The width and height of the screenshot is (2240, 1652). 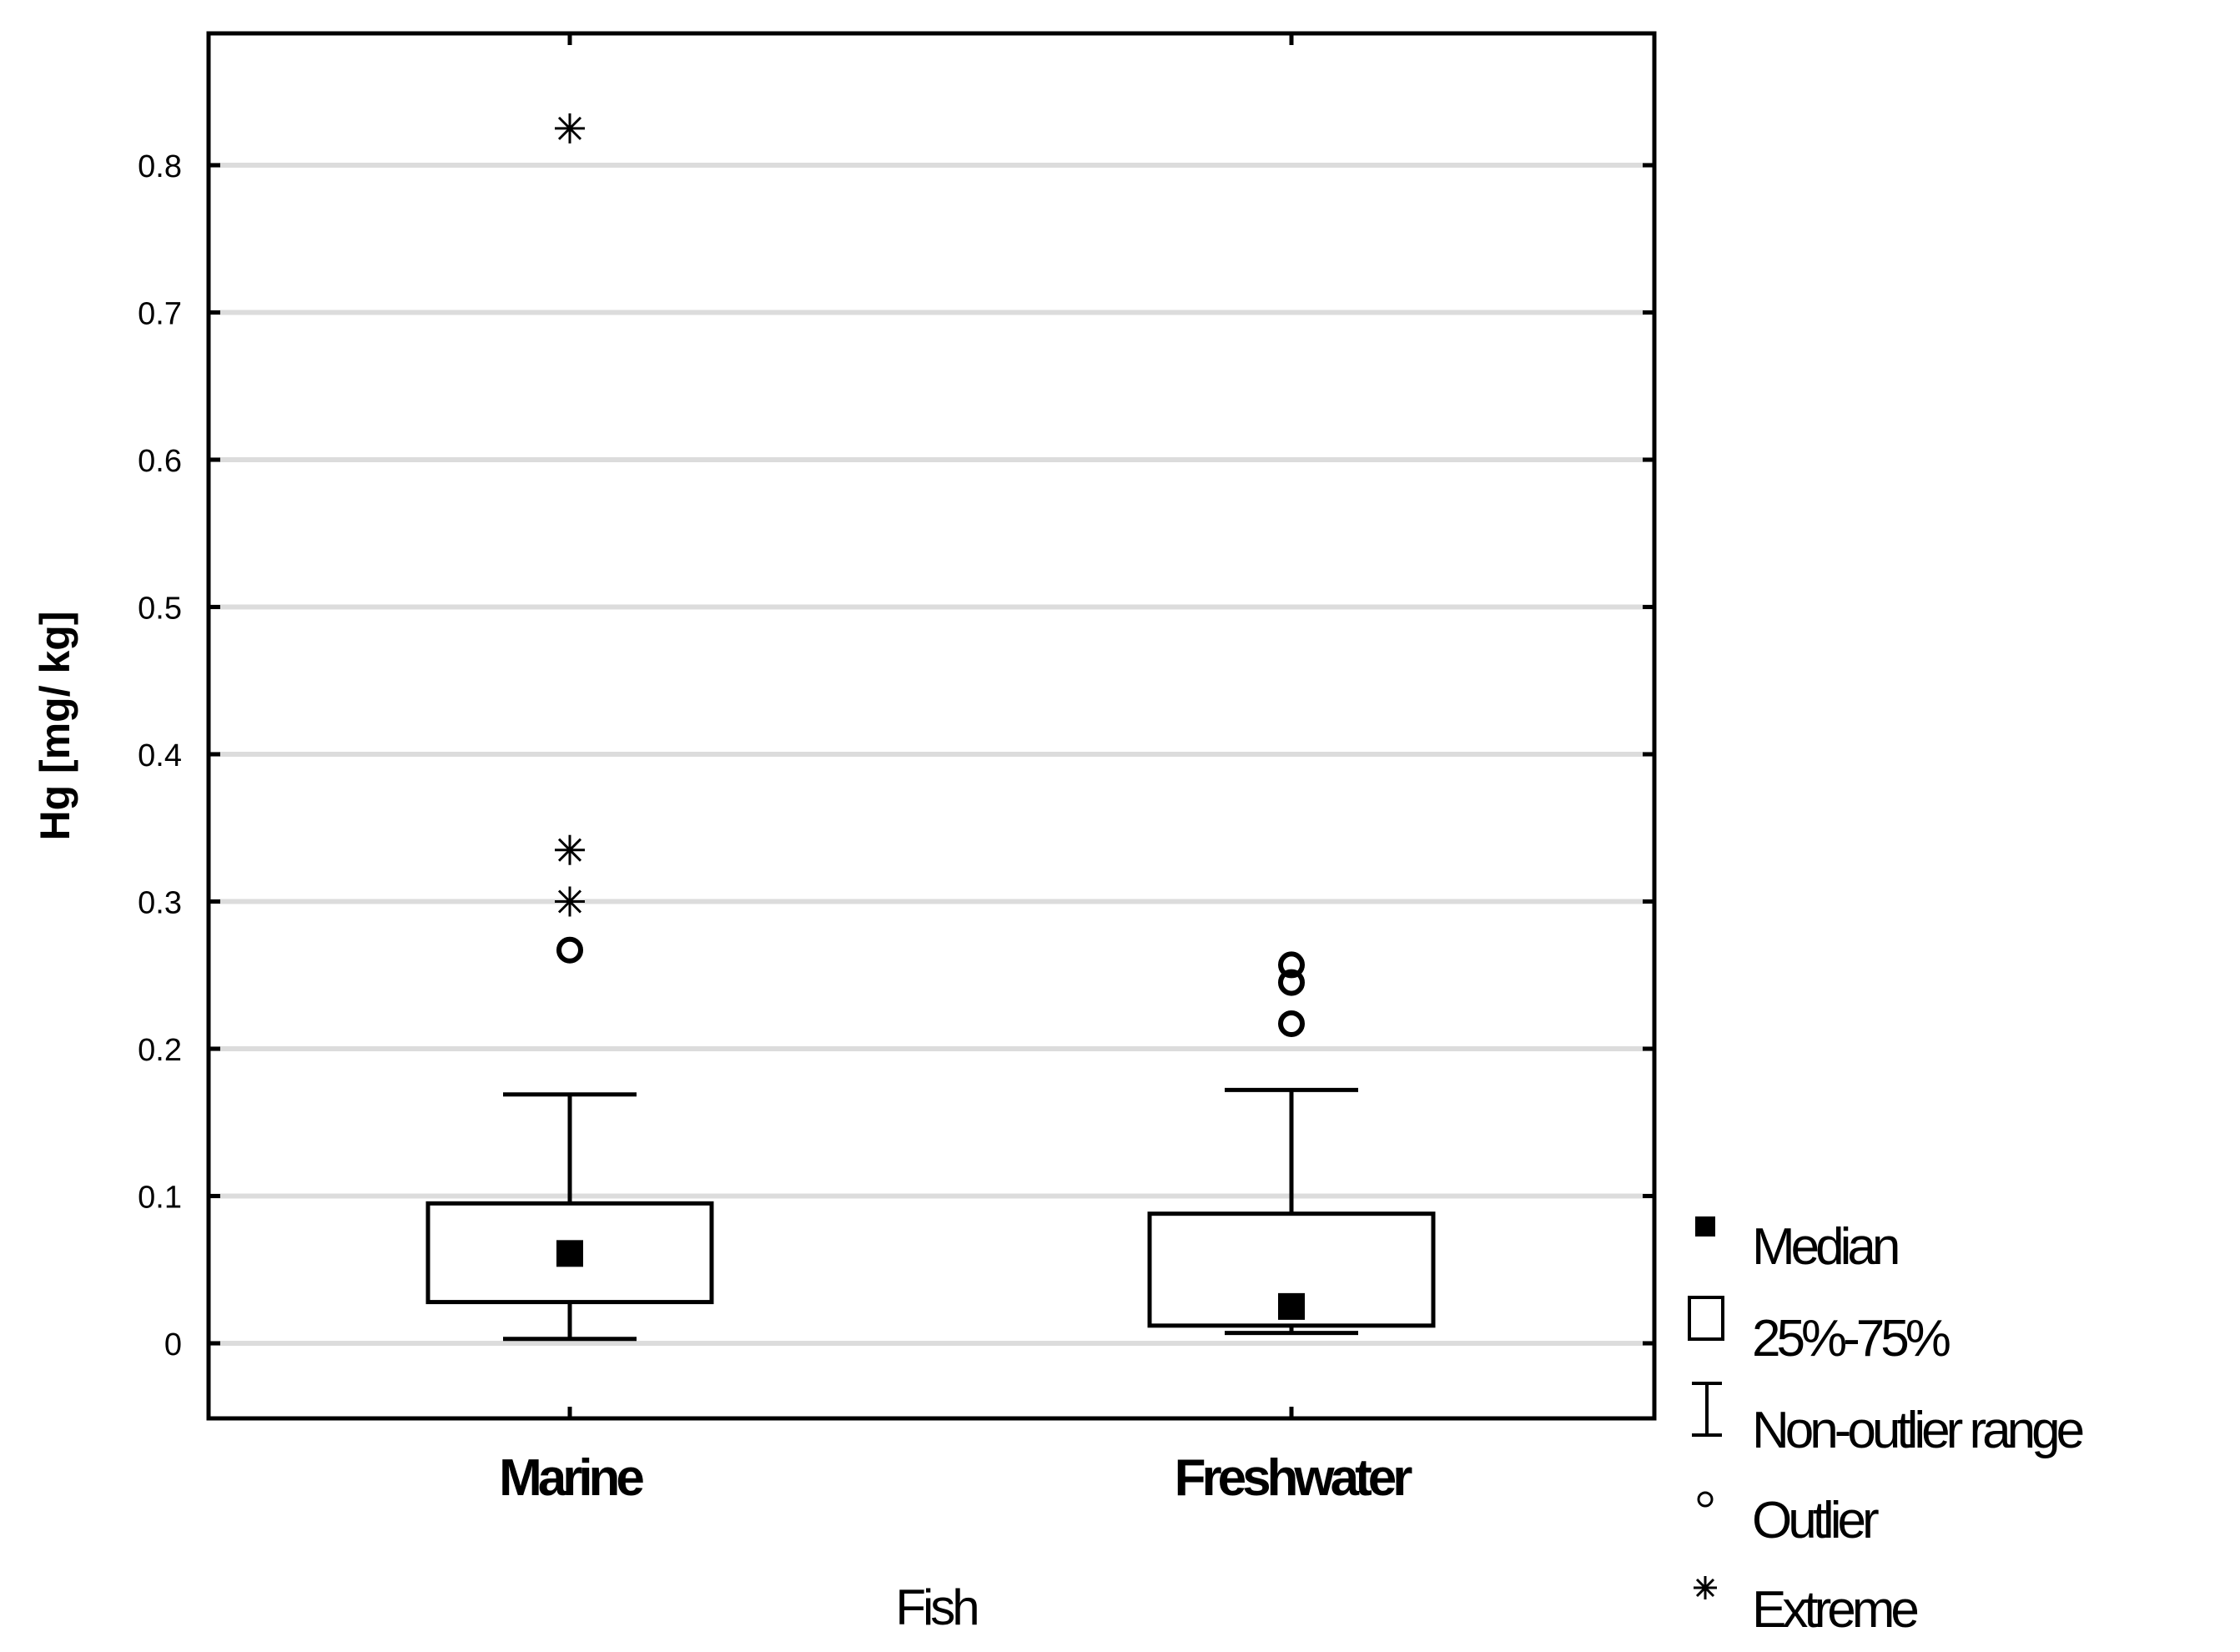 I want to click on x-category-label: Freshwater, so click(x=1294, y=1478).